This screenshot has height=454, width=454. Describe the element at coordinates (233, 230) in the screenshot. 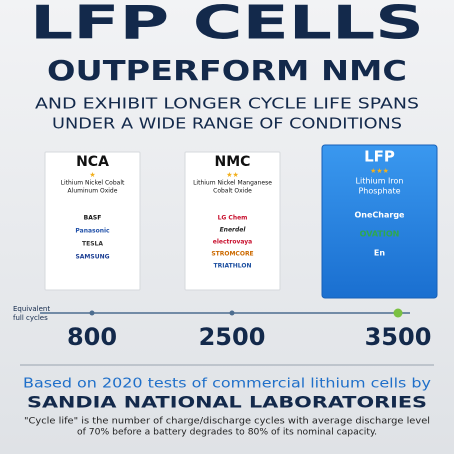

I see `brand-logo: Enerdel` at that location.